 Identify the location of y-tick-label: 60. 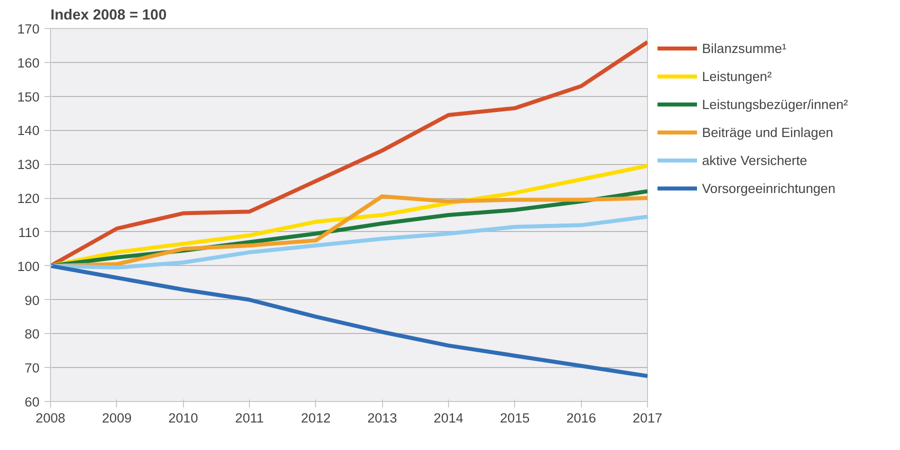
(32, 402).